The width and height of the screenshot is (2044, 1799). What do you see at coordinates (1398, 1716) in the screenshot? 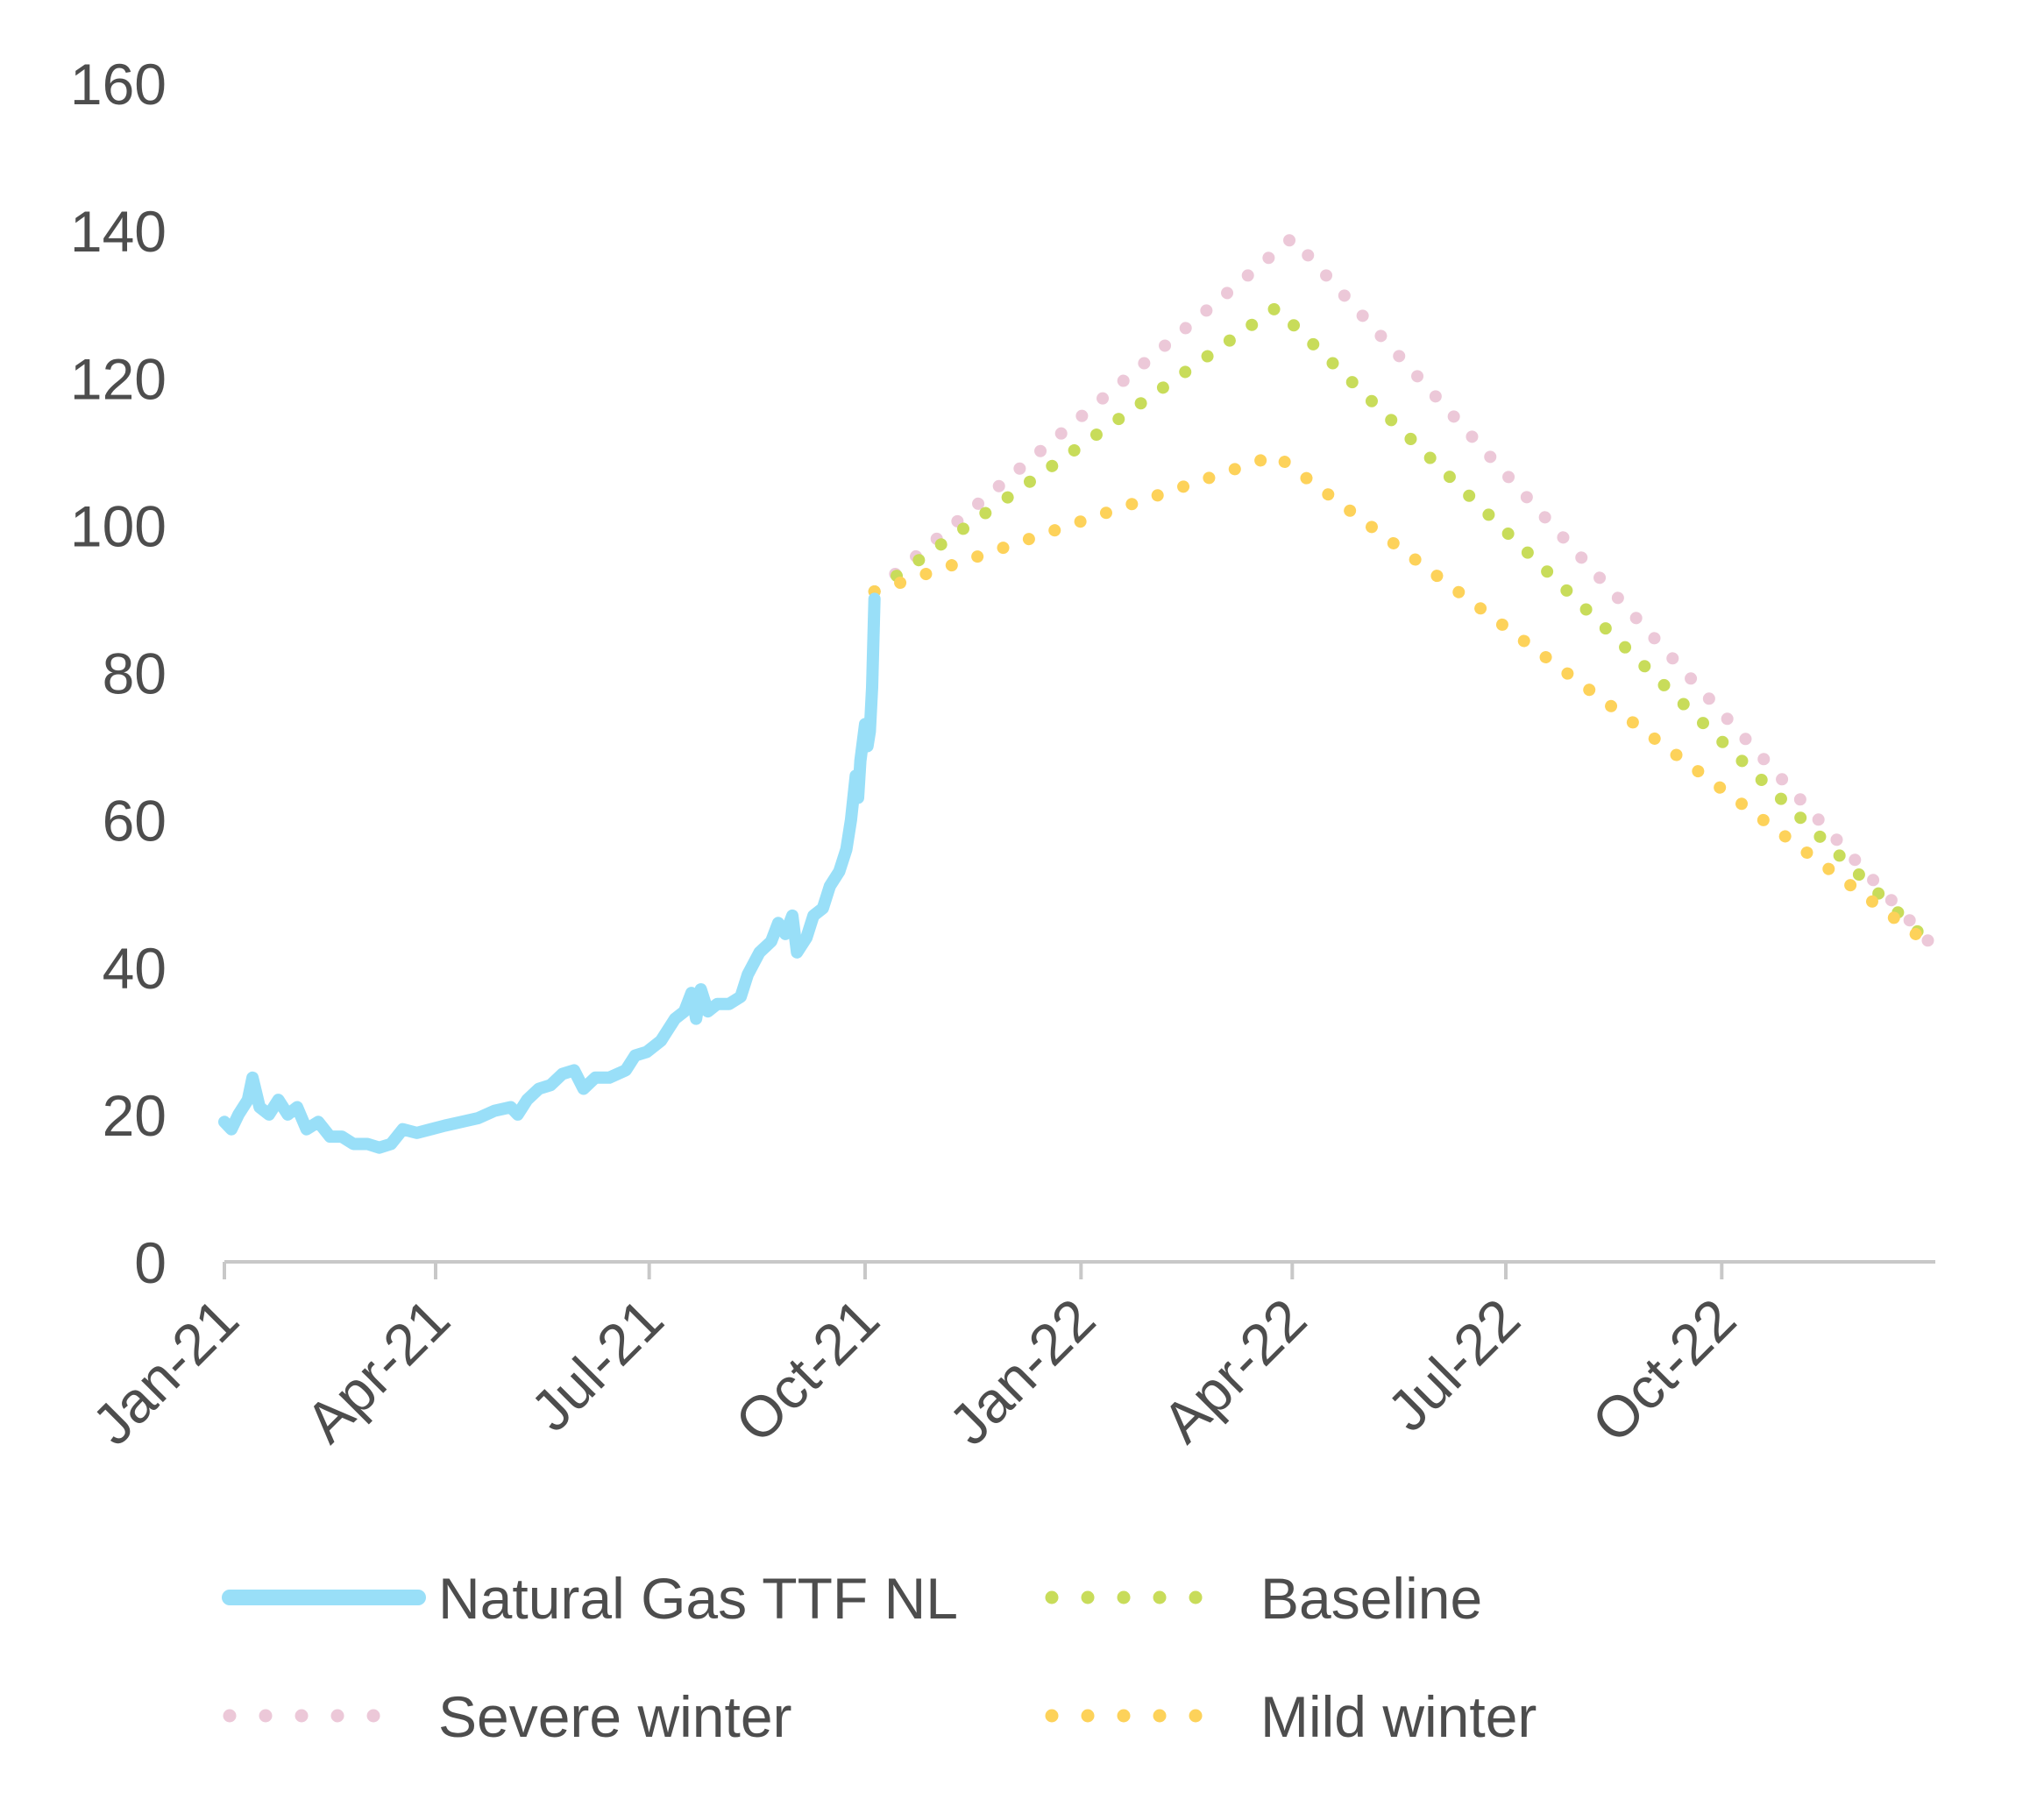
I see `legend-label: Mild winter` at bounding box center [1398, 1716].